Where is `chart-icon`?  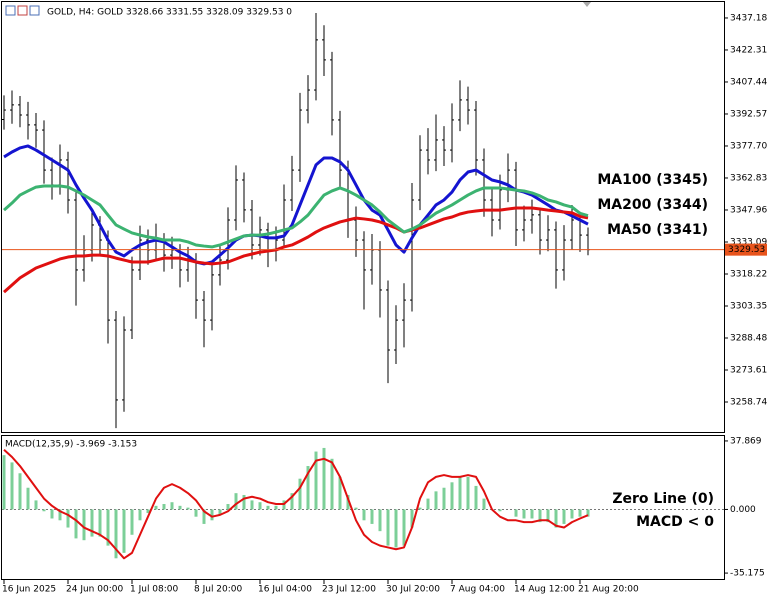
chart-icon is located at coordinates (22, 10).